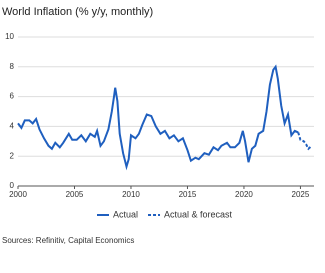 This screenshot has width=325, height=273. Describe the element at coordinates (198, 214) in the screenshot. I see `legend-label: Actual & forecast` at that location.